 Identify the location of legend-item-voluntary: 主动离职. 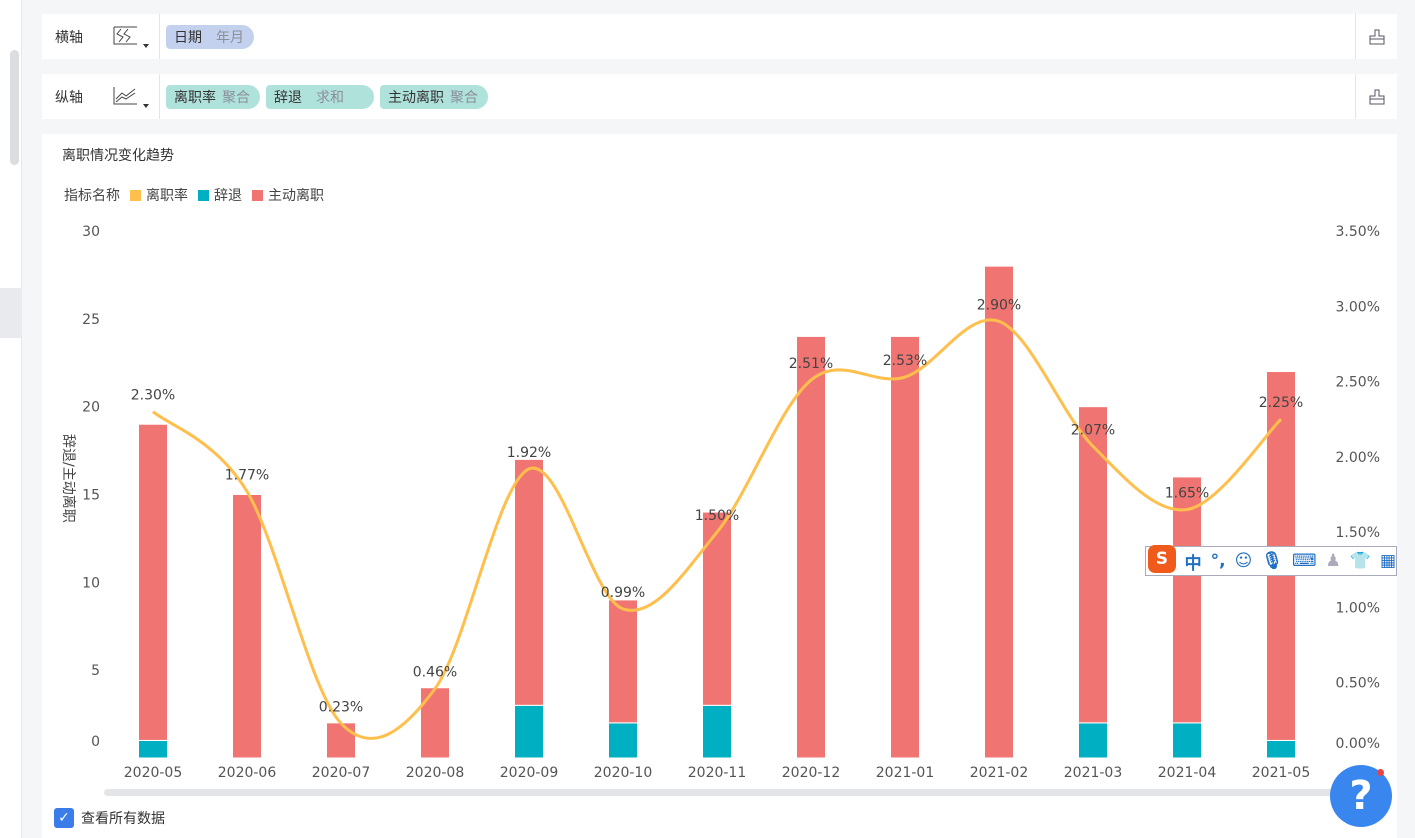
(296, 196).